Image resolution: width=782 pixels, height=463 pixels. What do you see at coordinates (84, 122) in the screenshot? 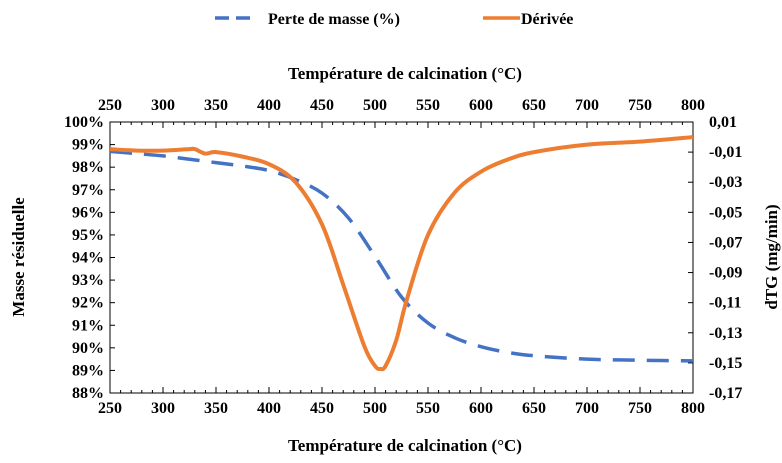
I see `y-left-tick-label: 100%` at bounding box center [84, 122].